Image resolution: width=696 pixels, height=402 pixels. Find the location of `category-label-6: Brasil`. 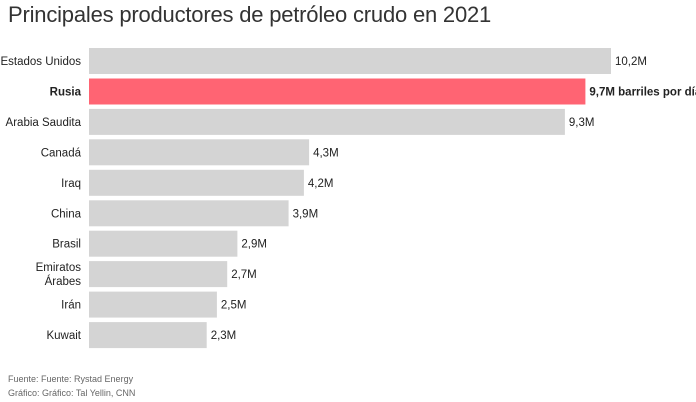

category-label-6: Brasil is located at coordinates (66, 245).